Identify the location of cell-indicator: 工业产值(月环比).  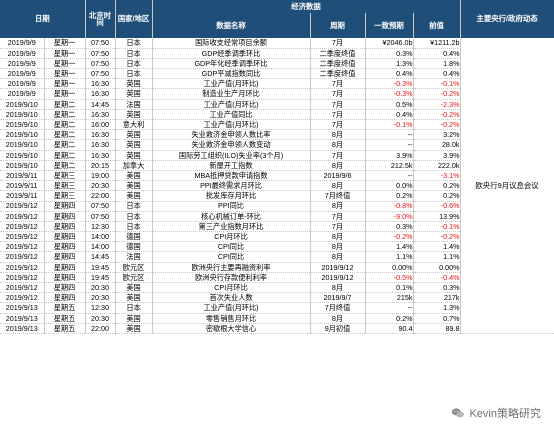
(231, 125).